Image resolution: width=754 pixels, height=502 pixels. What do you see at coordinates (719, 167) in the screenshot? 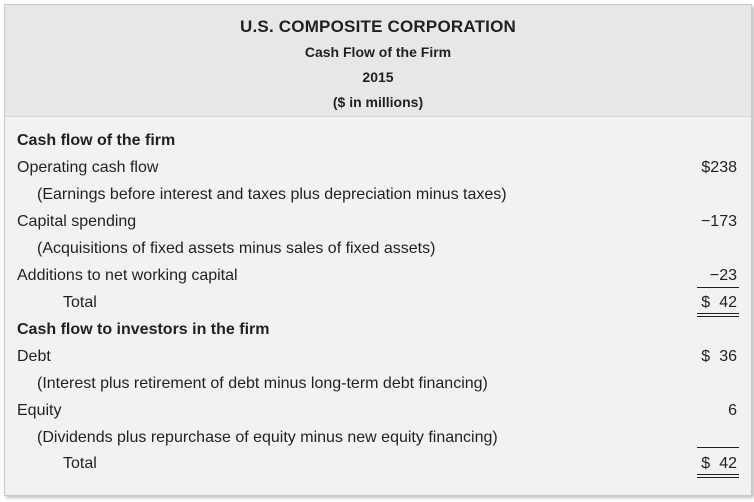
I see `operating-cash-flow-value: $238` at bounding box center [719, 167].